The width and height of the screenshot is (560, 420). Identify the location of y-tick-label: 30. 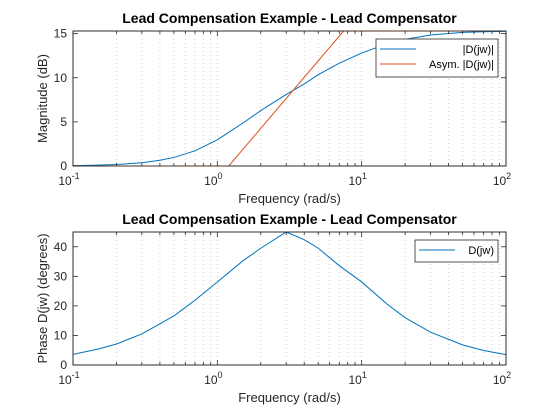
(61, 276).